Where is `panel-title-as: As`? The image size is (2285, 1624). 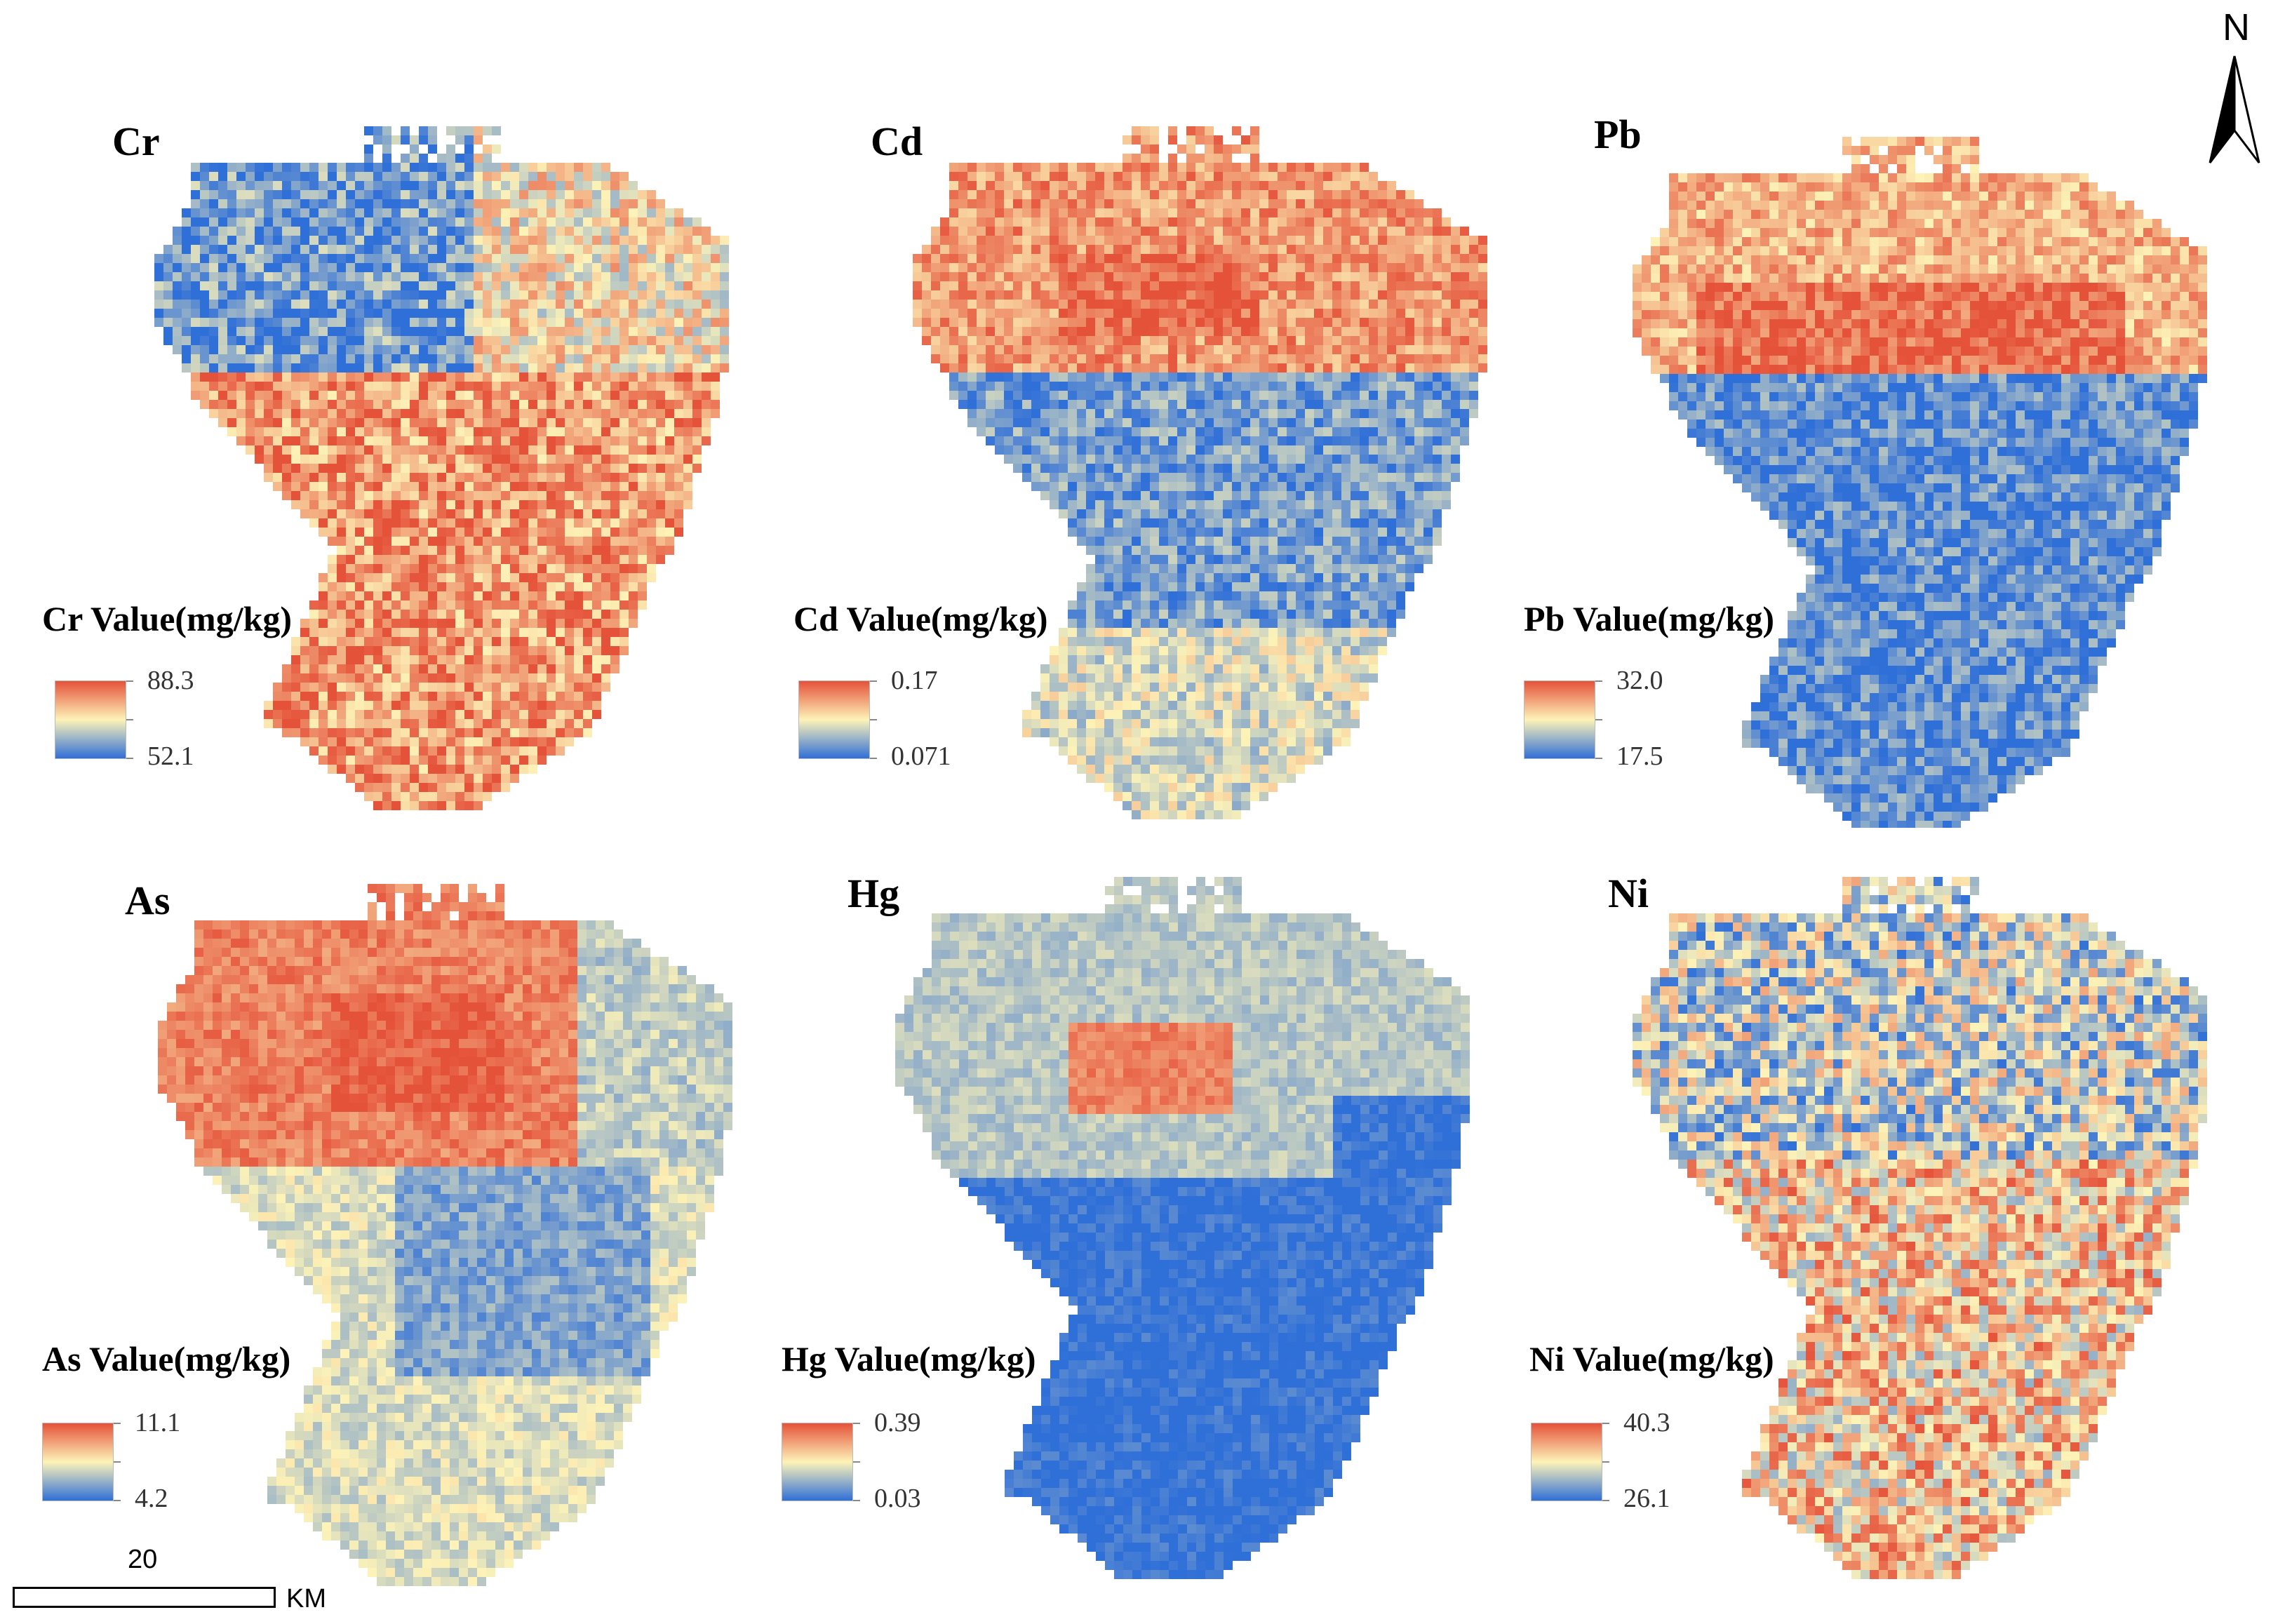
panel-title-as: As is located at coordinates (147, 900).